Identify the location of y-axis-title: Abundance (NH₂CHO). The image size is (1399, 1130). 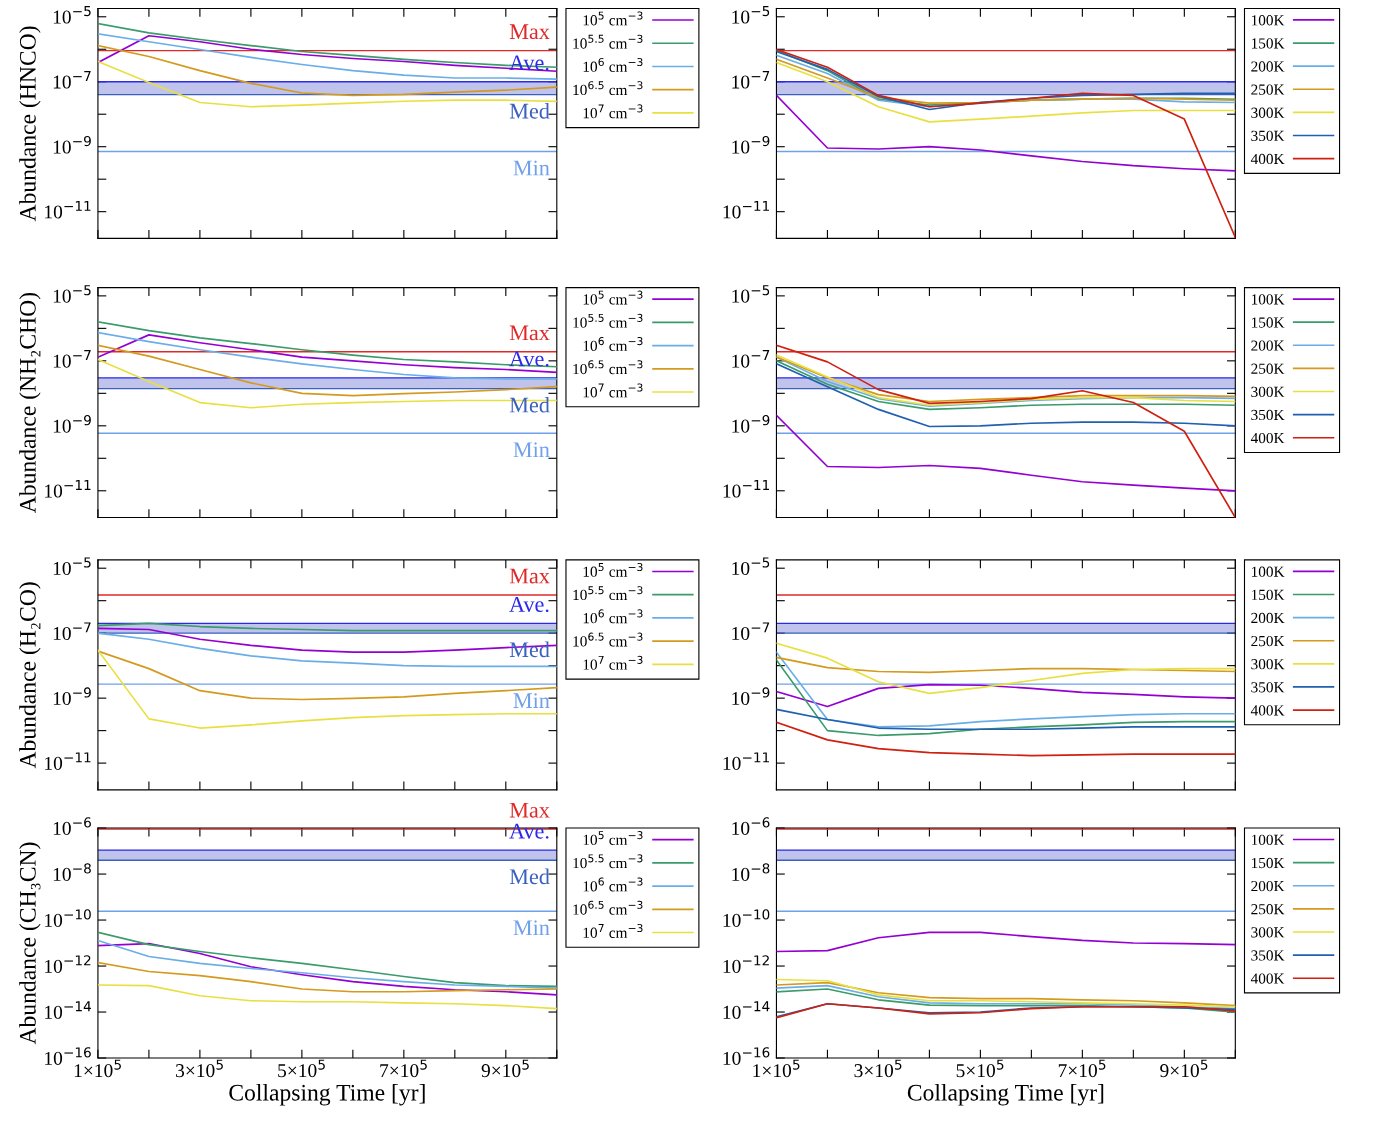
(30, 402).